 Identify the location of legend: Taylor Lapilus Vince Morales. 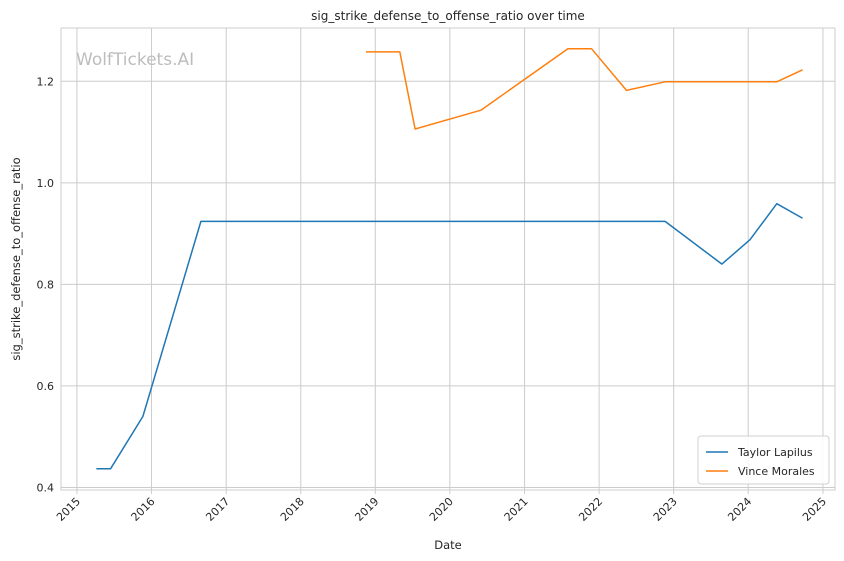
(763, 460).